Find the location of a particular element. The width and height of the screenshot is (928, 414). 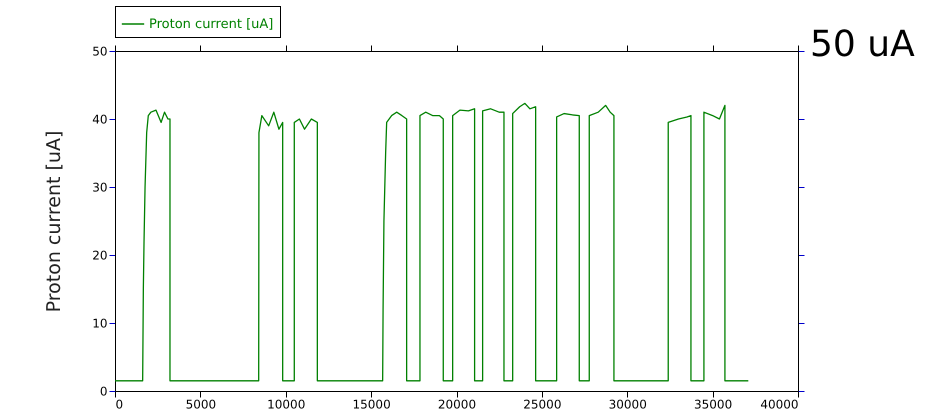

x-tick-label: 15000 is located at coordinates (371, 405).